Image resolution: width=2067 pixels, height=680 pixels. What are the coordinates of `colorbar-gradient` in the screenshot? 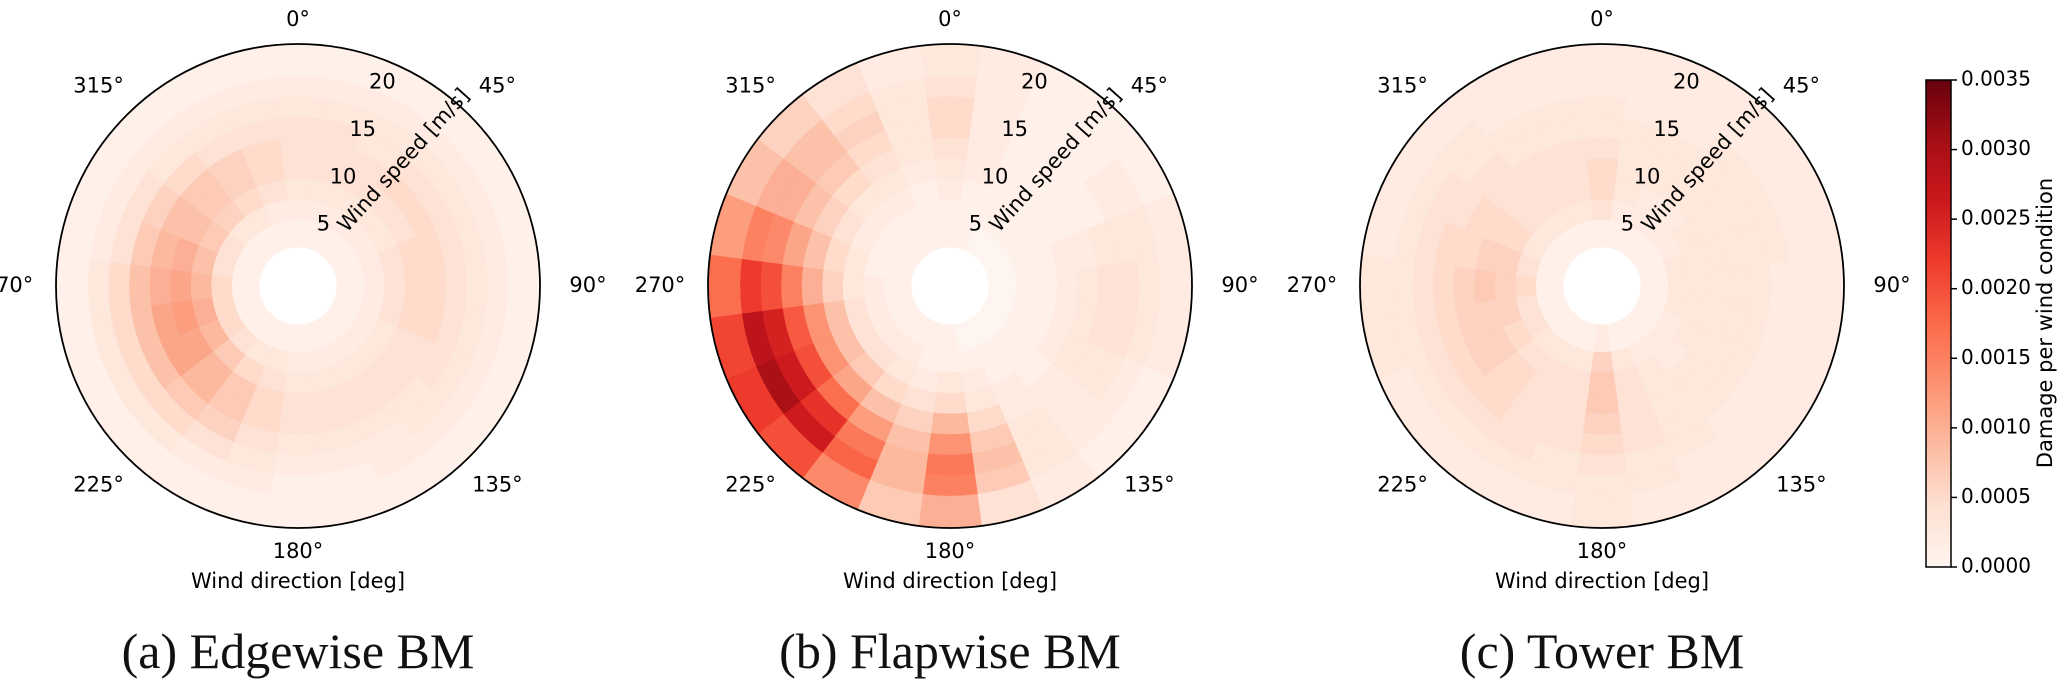 It's located at (1938, 323).